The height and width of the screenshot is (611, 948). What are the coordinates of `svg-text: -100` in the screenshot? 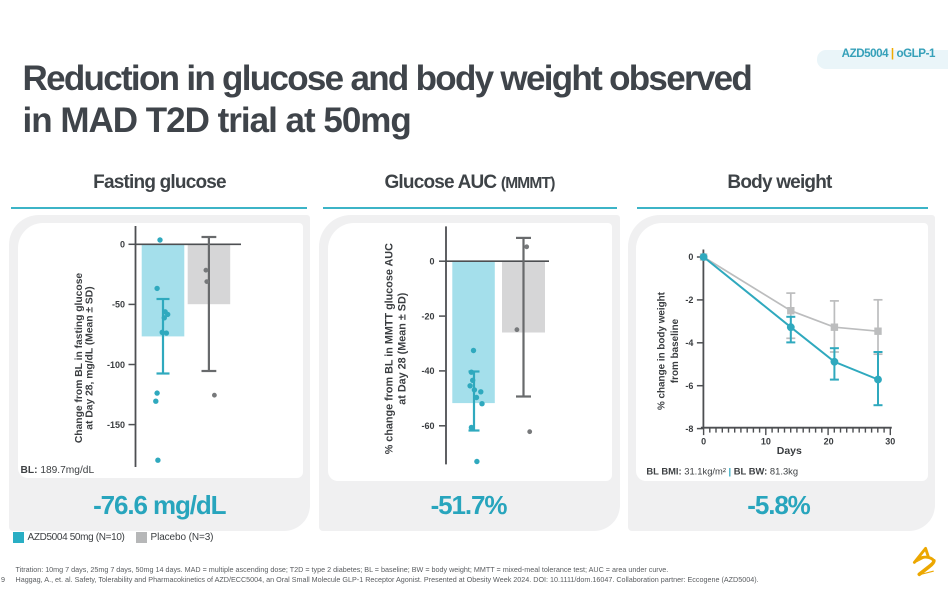 It's located at (115, 365).